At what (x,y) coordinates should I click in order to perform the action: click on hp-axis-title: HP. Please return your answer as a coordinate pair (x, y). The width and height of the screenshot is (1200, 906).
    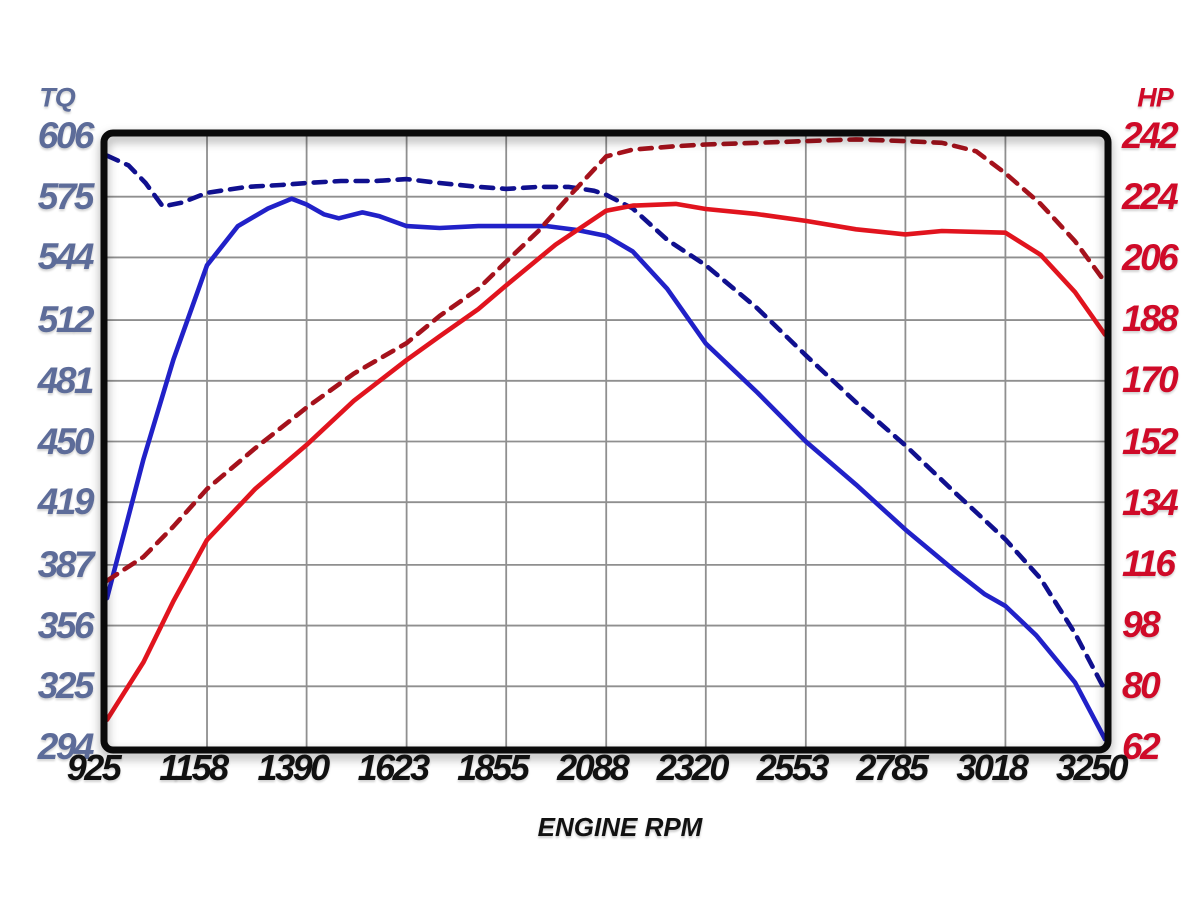
    Looking at the image, I should click on (1155, 97).